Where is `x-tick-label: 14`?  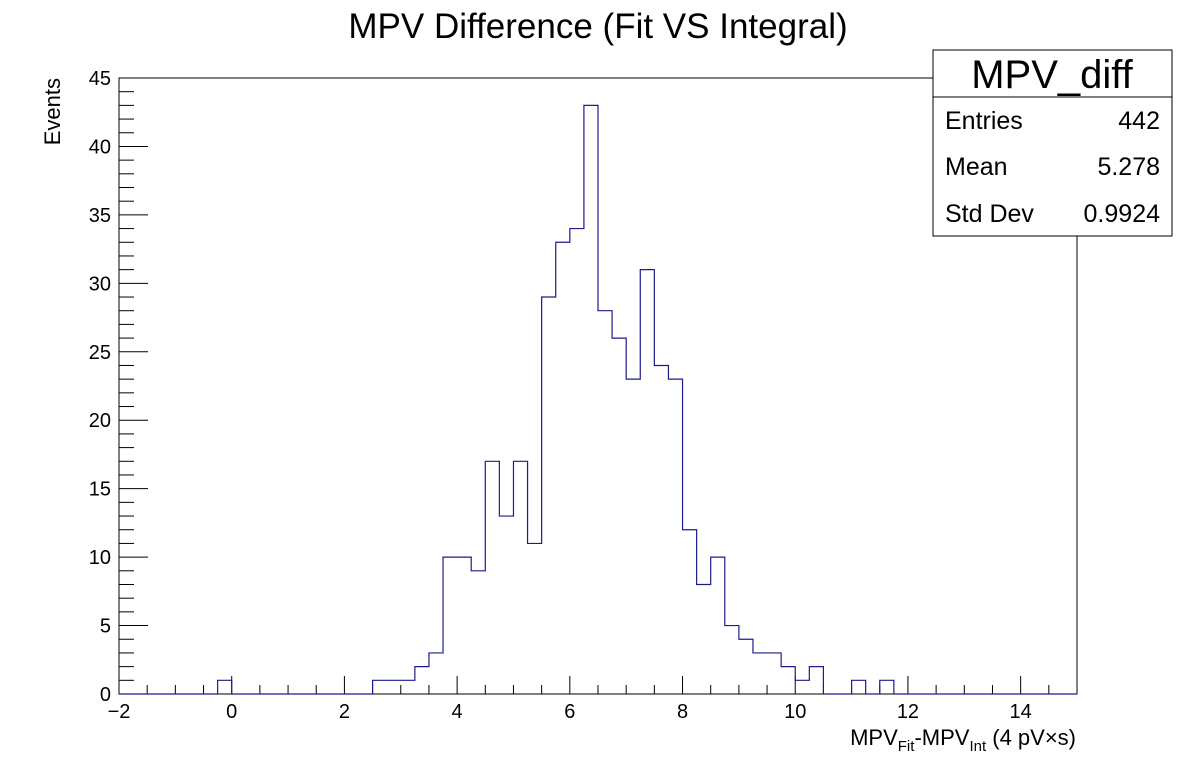 x-tick-label: 14 is located at coordinates (1021, 712).